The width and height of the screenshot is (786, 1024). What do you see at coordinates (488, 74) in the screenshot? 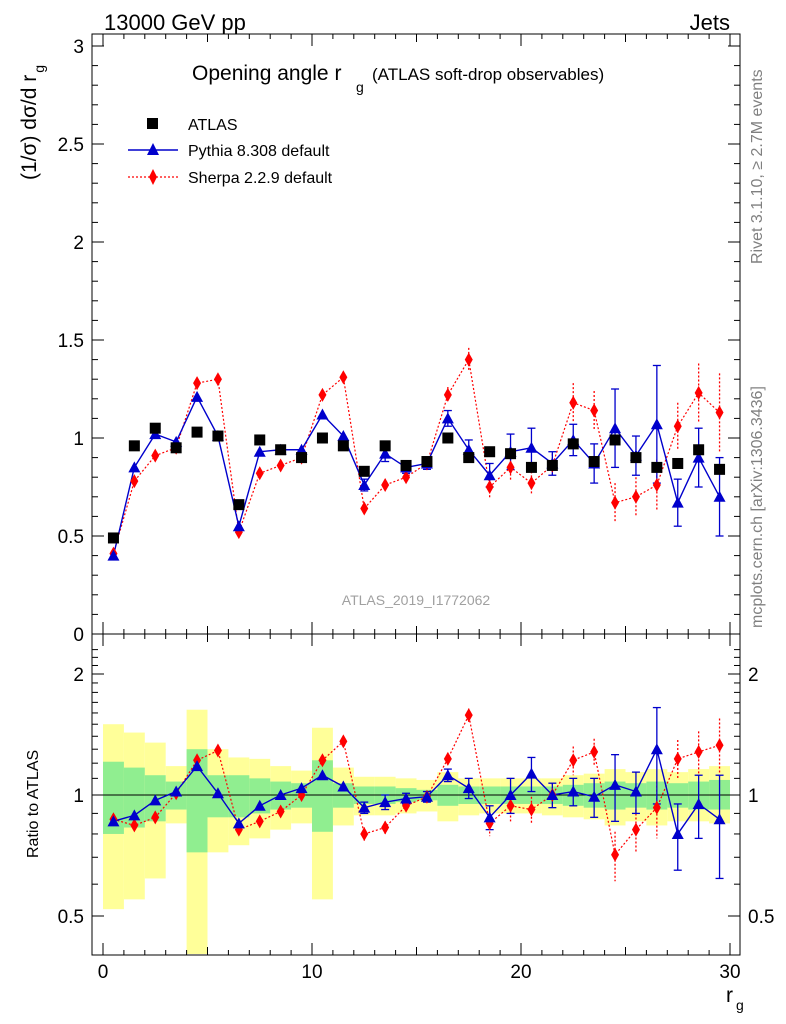
I see `title-extra: (ATLAS soft-drop observables)` at bounding box center [488, 74].